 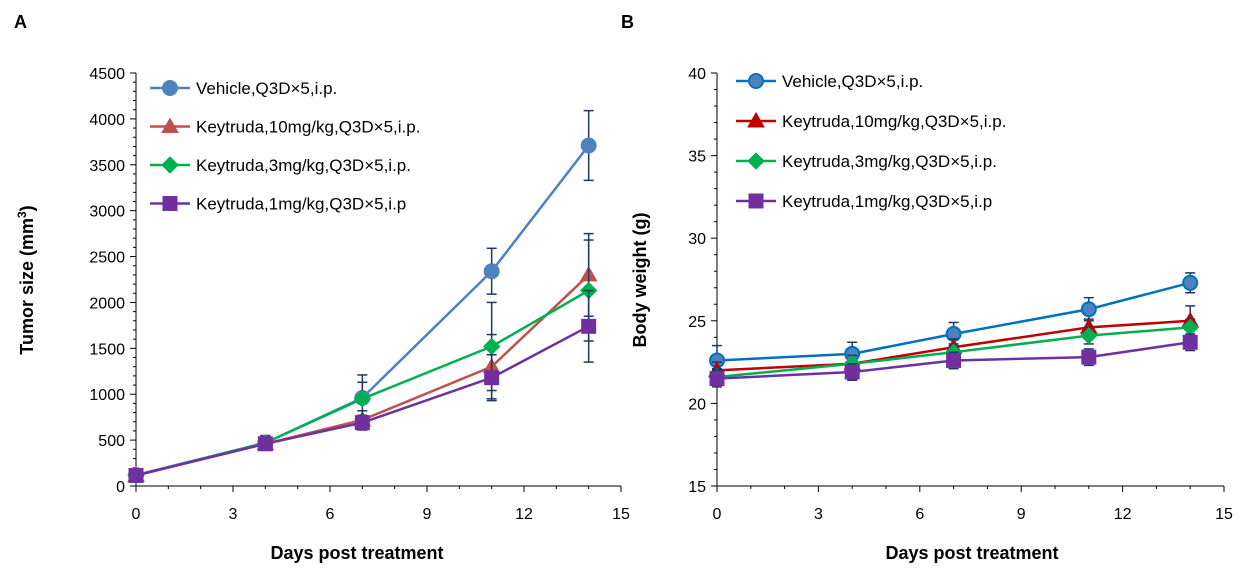 What do you see at coordinates (524, 514) in the screenshot?
I see `panel-a-x-tick-label: 12` at bounding box center [524, 514].